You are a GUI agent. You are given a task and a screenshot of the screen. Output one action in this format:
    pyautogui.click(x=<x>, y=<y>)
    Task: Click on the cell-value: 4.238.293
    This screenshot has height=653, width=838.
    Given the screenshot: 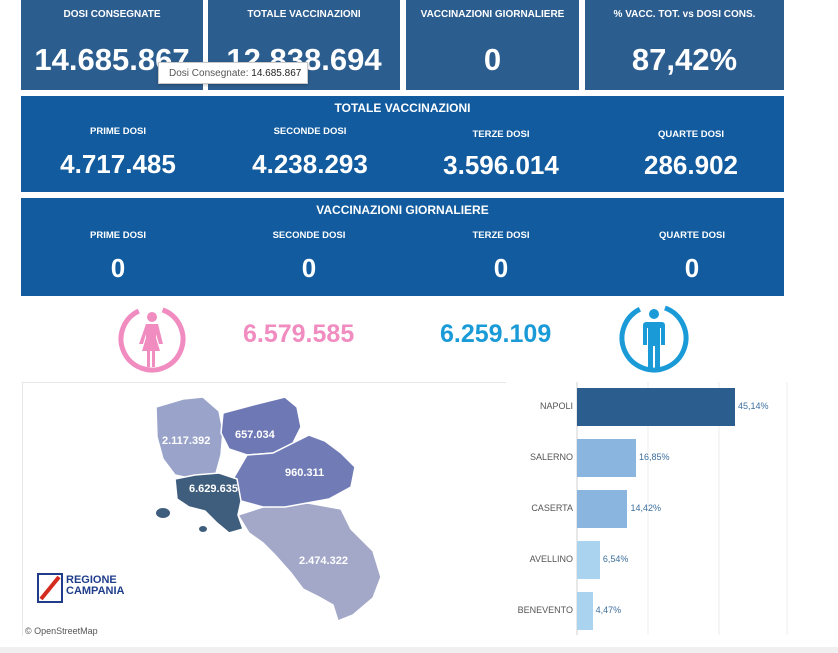 What is the action you would take?
    pyautogui.click(x=310, y=164)
    